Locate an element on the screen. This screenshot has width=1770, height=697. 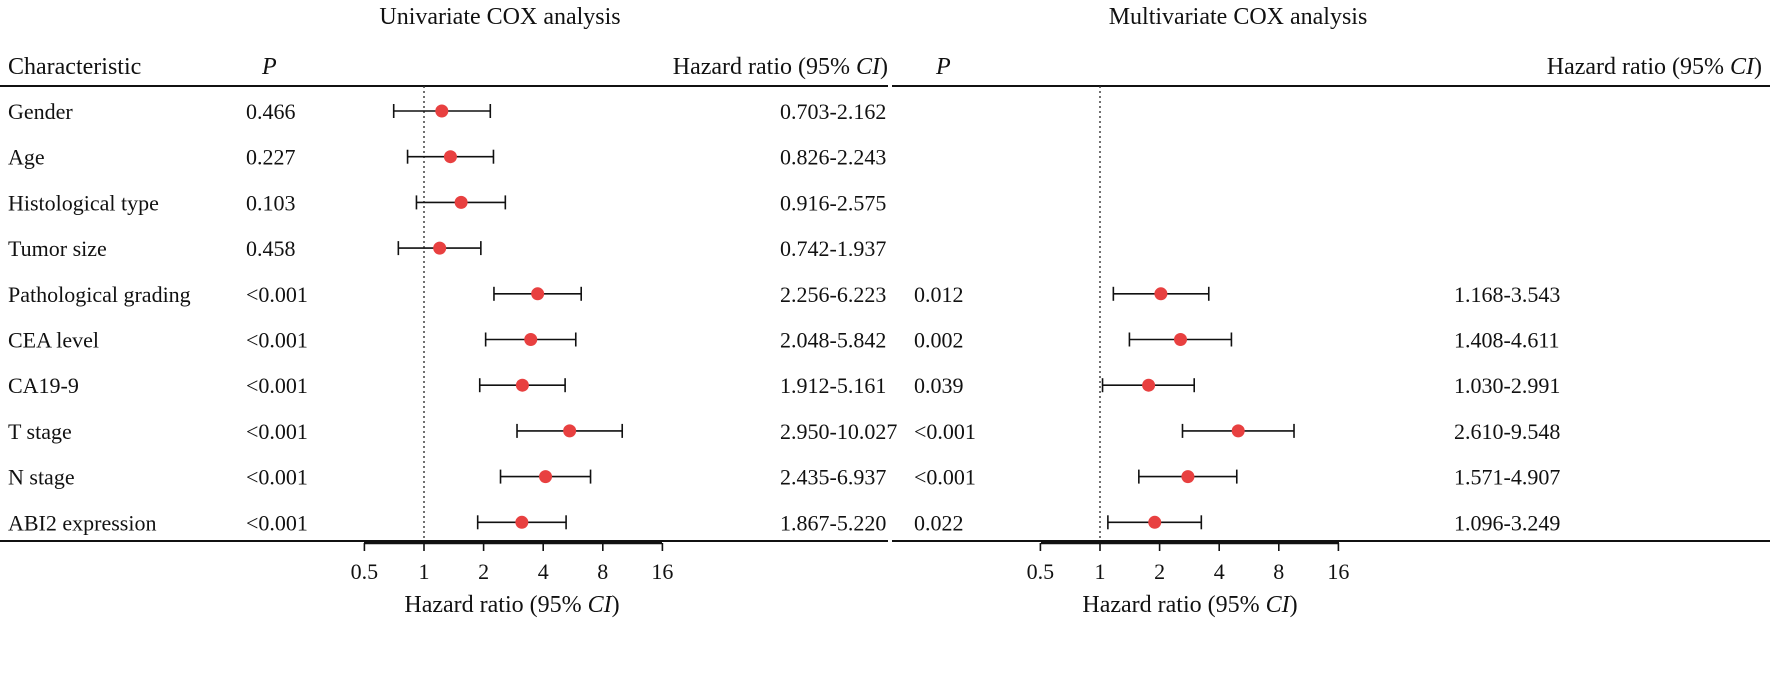
univariate-x-tick-label: 16 is located at coordinates (662, 571).